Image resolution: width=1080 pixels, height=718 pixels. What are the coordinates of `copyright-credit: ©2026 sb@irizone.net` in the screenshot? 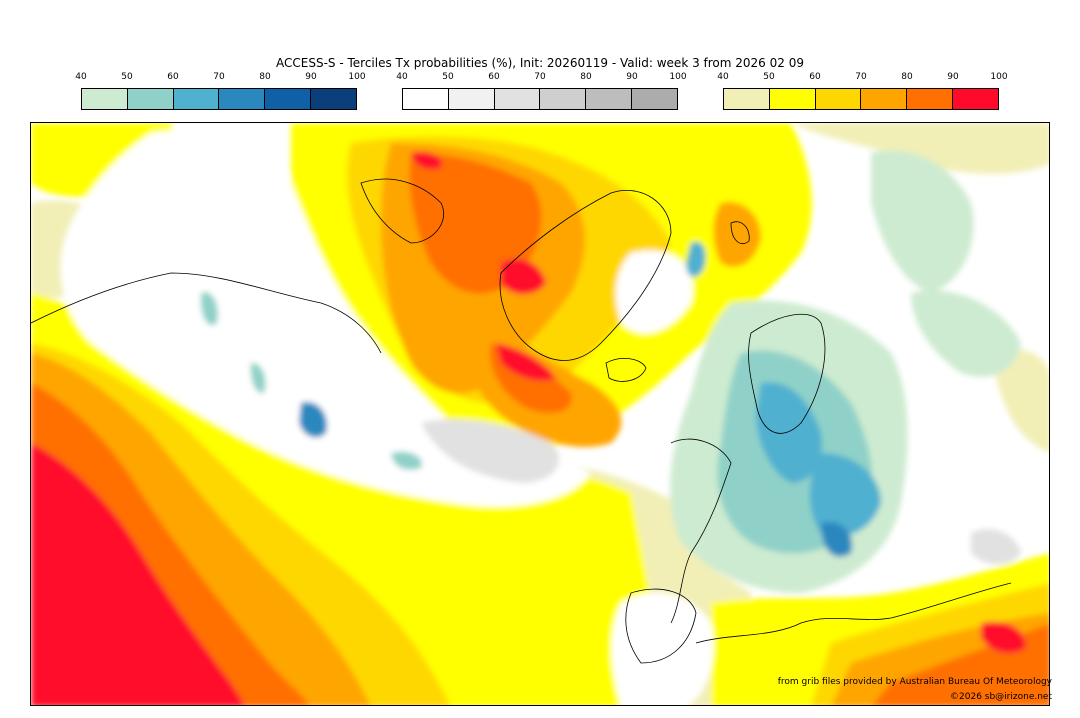 It's located at (1001, 697).